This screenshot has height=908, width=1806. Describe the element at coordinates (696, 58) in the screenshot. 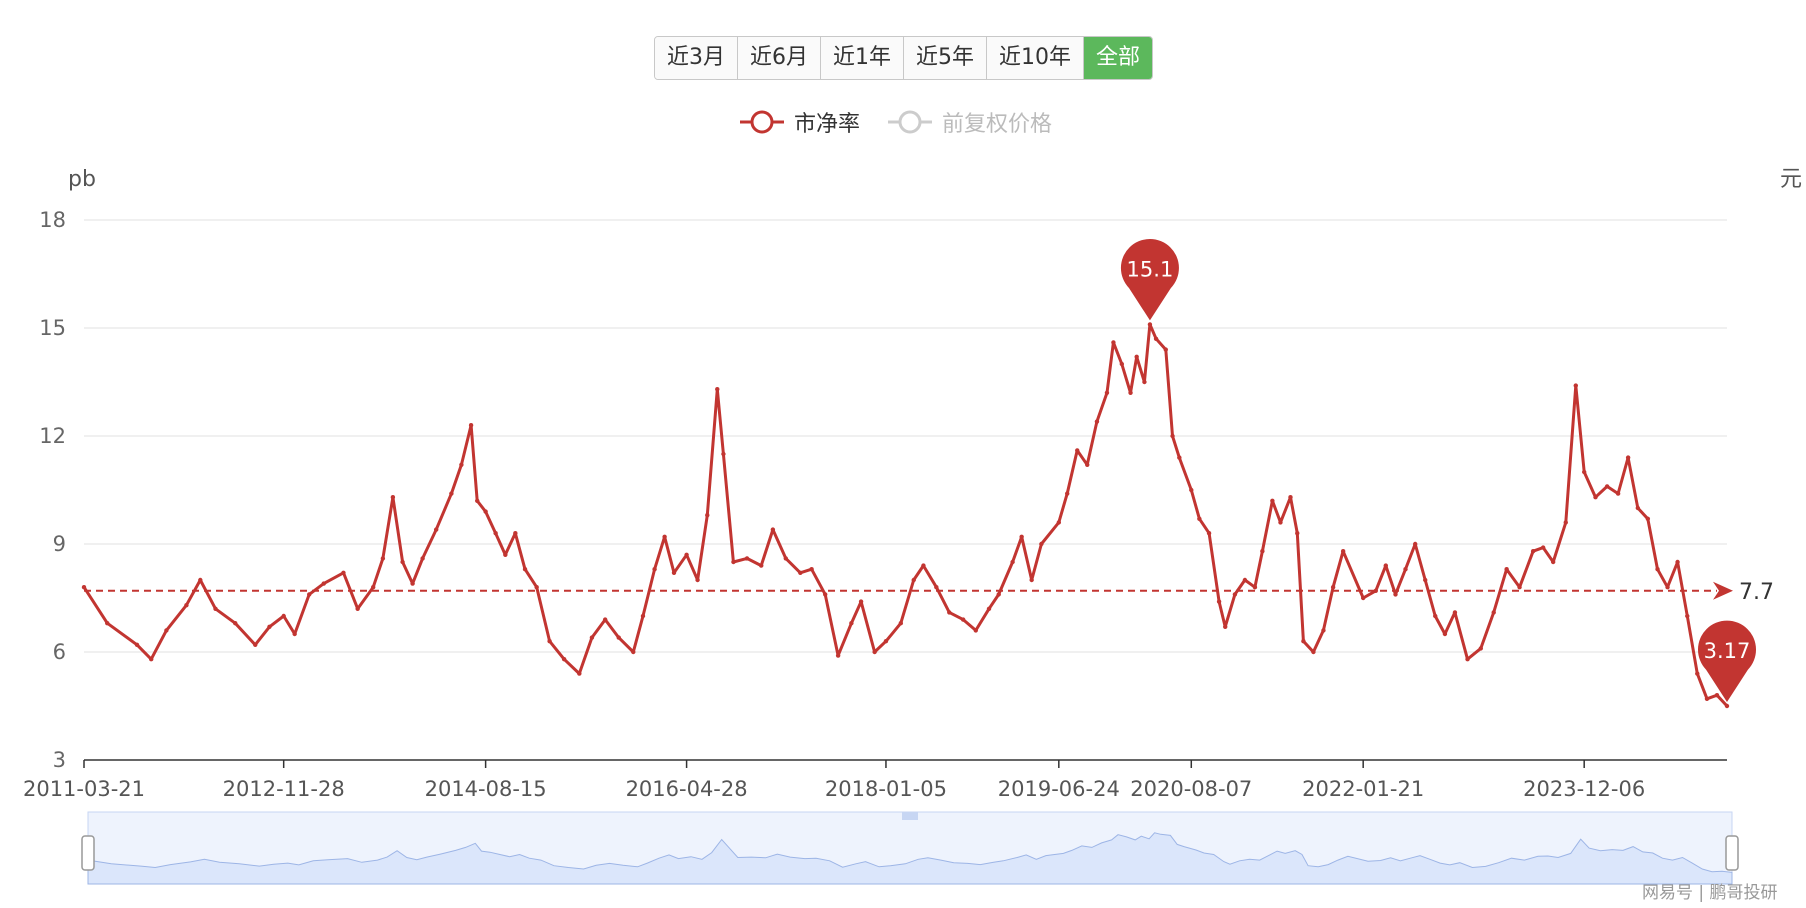

I see `range-button-0: 近3月` at that location.